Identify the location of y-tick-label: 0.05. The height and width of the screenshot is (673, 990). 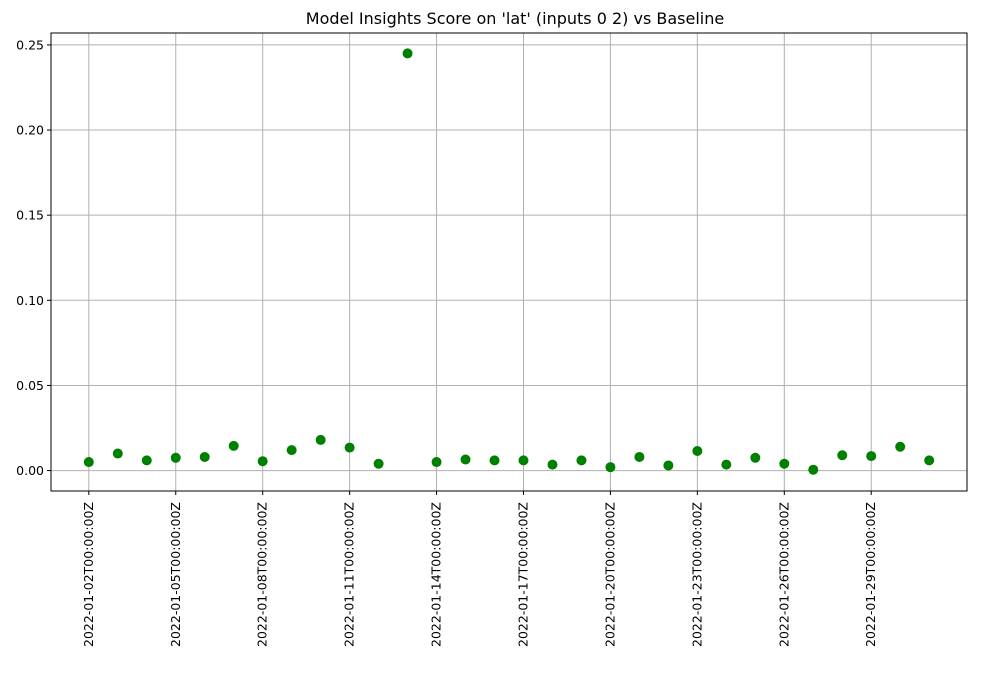
(30, 385).